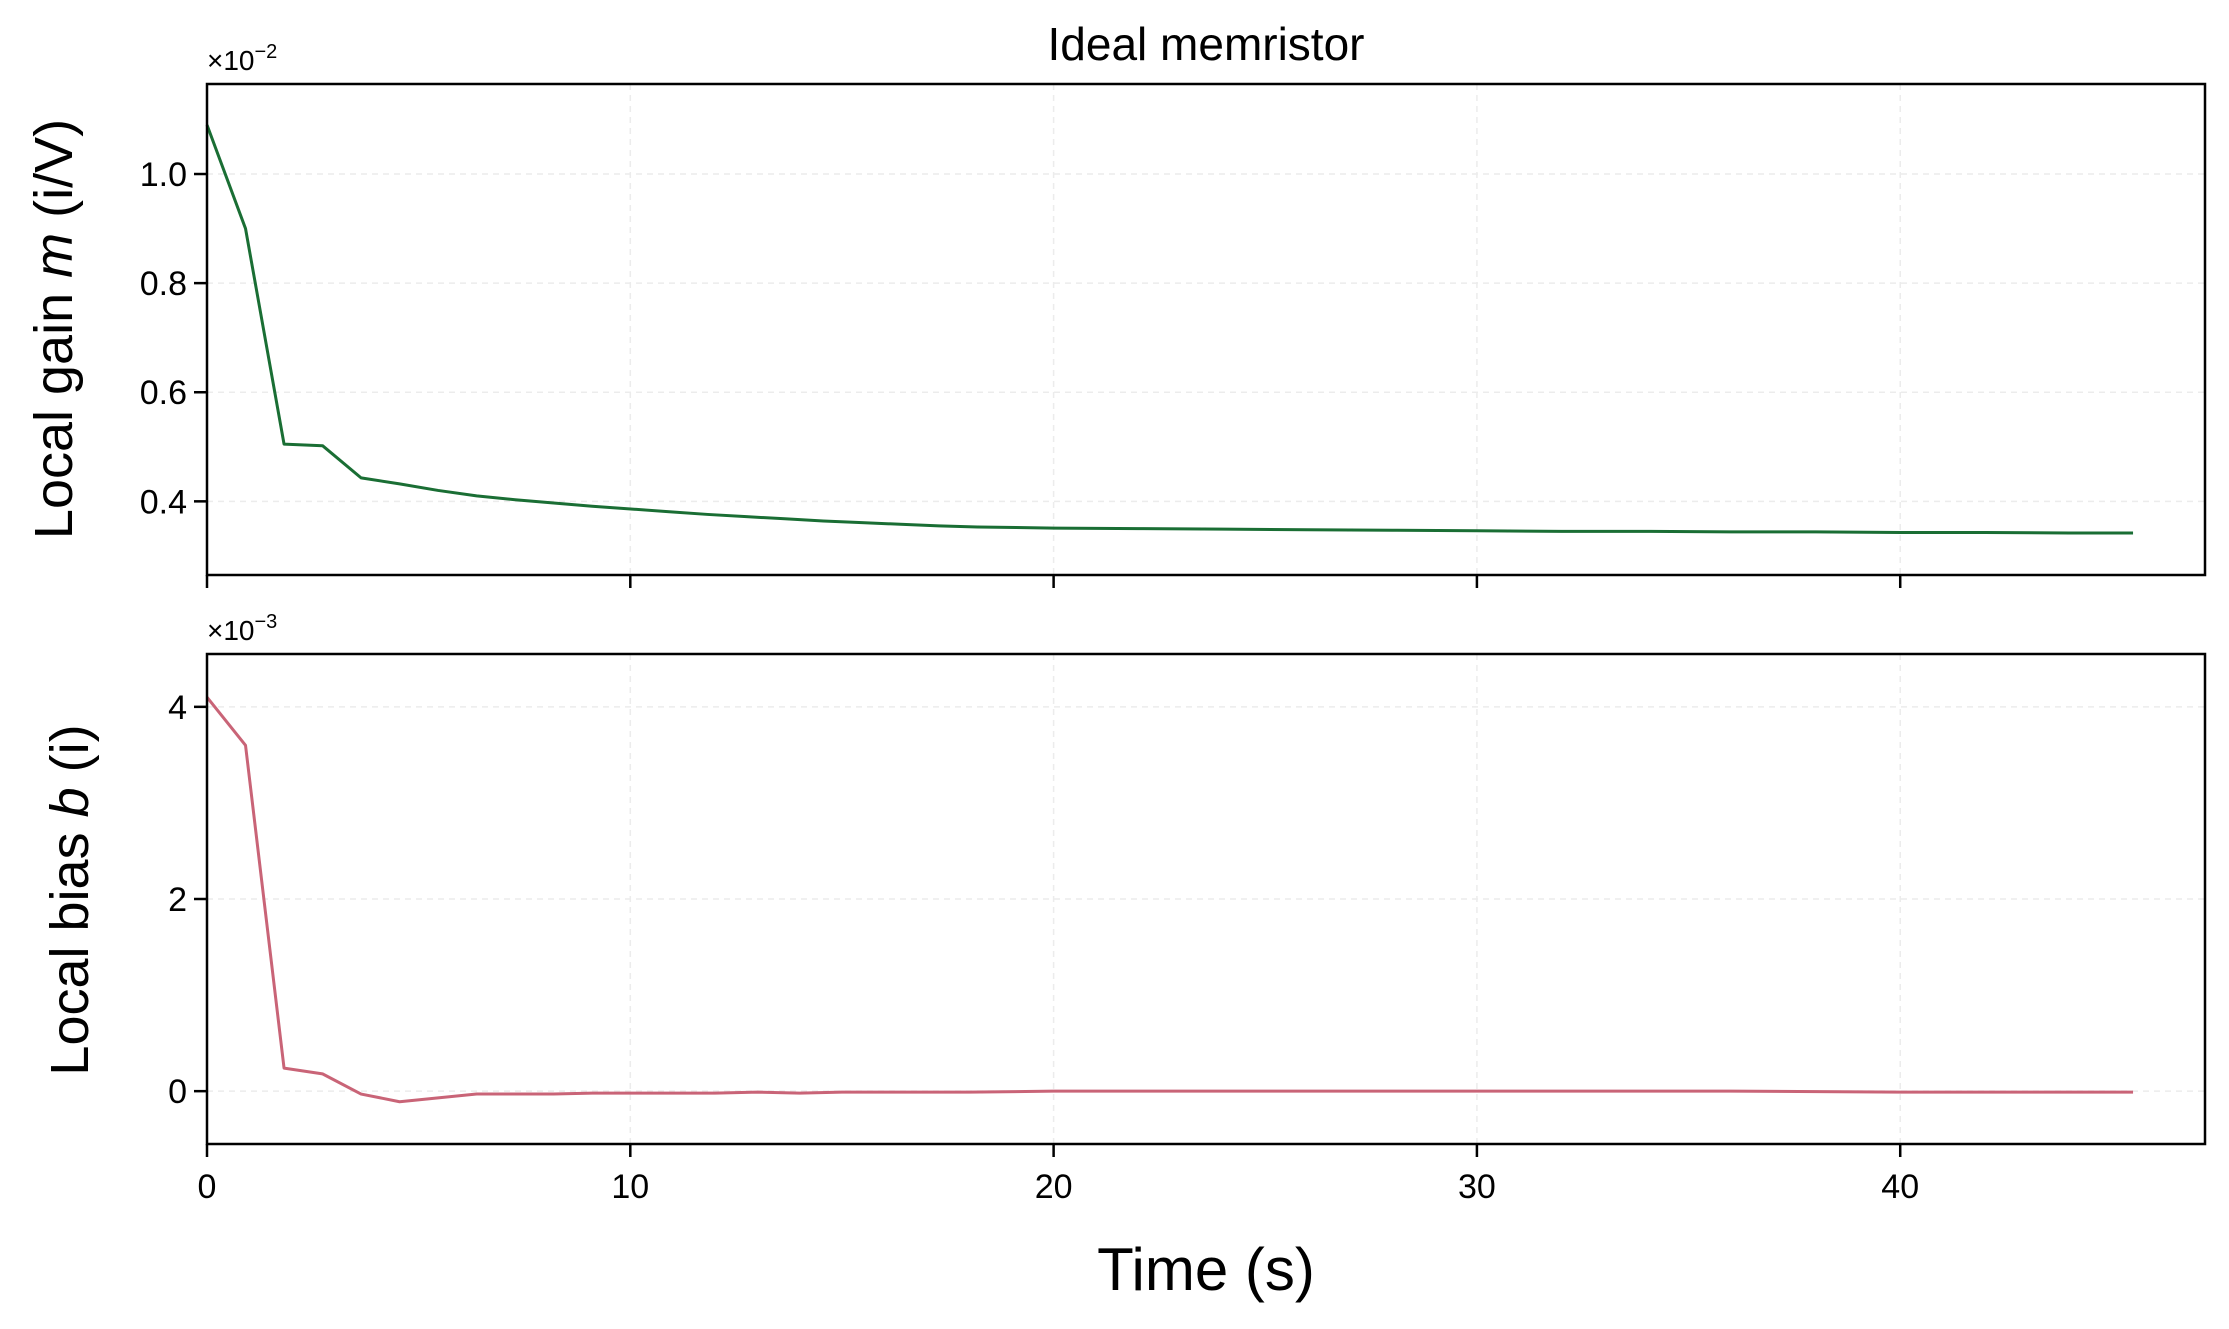 Image resolution: width=2229 pixels, height=1329 pixels. I want to click on bias-y-axis-label: Local bias b (i), so click(70, 899).